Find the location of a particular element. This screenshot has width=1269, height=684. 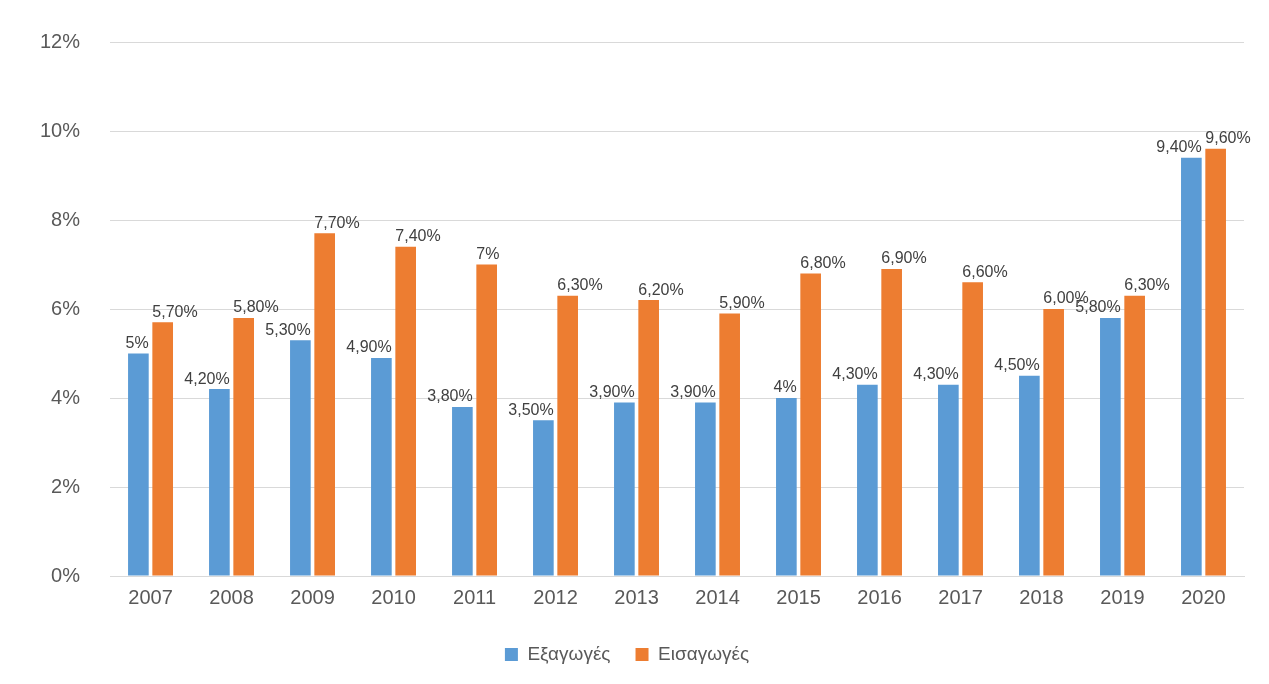

data-label: 6,90% is located at coordinates (904, 258).